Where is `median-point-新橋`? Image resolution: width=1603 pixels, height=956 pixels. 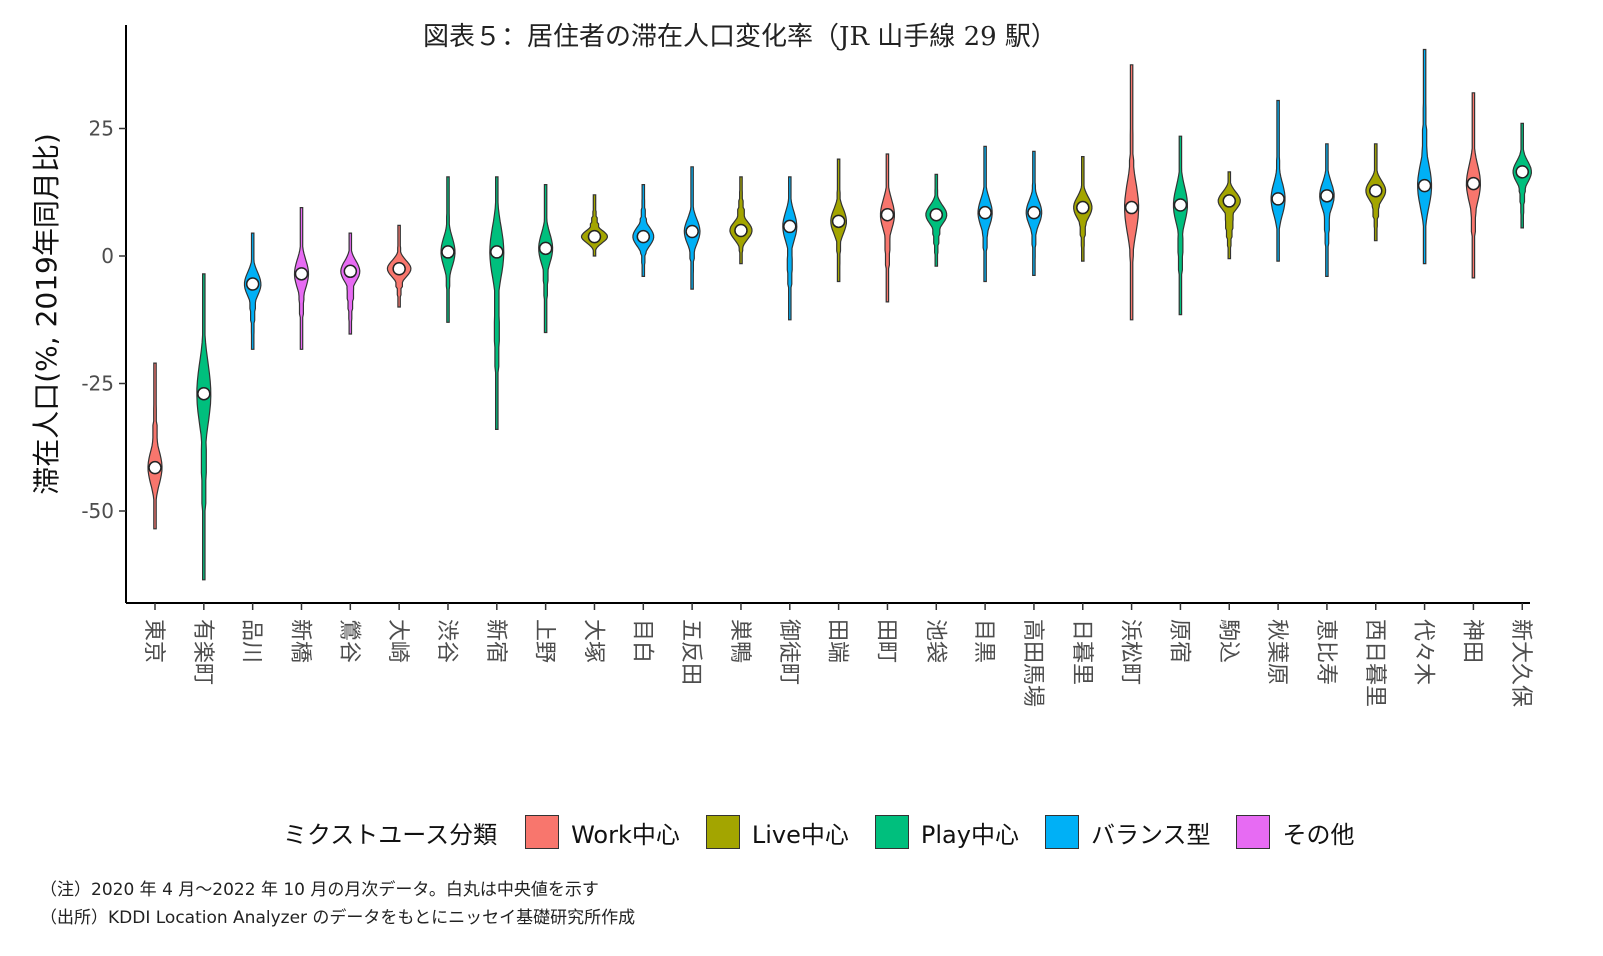
median-point-新橋 is located at coordinates (301, 274).